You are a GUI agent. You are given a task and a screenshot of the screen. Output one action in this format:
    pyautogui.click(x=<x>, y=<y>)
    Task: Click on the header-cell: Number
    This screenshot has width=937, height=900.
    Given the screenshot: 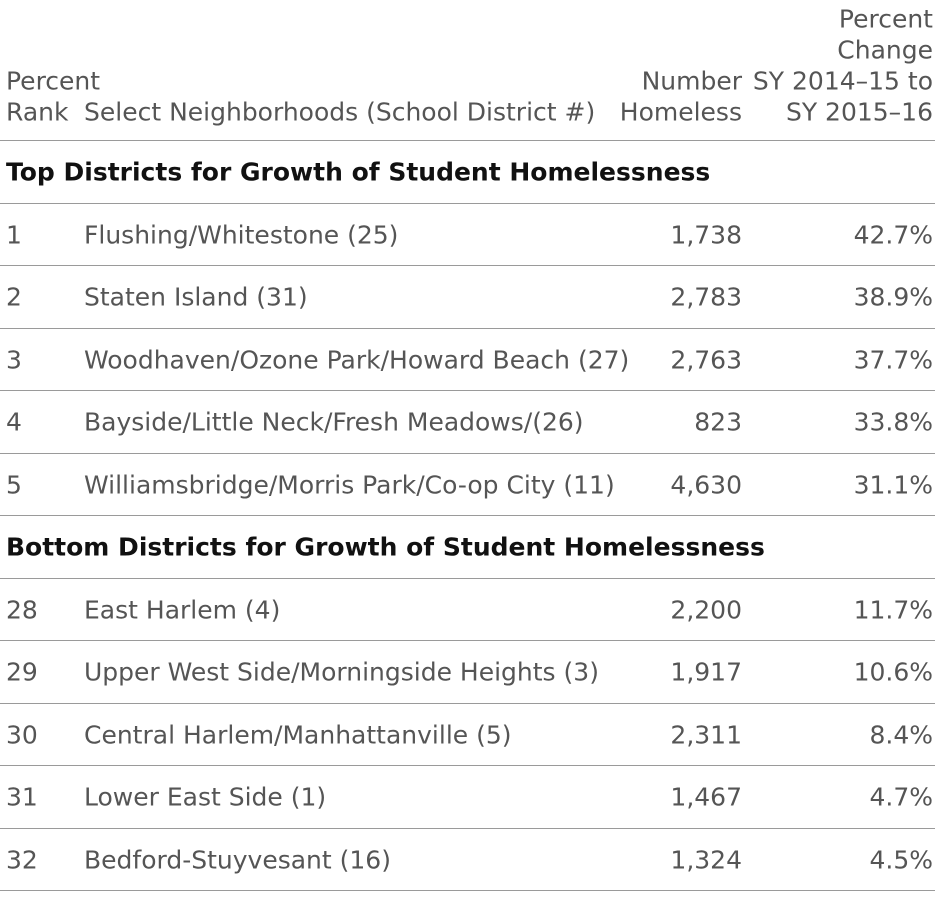 What is the action you would take?
    pyautogui.click(x=691, y=81)
    